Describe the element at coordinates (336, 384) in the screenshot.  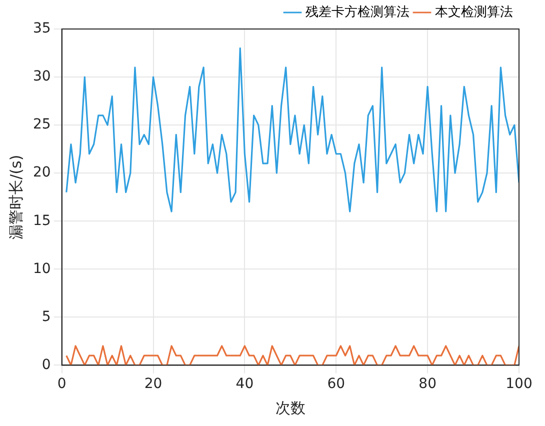
I see `x-tick-label: 60` at that location.